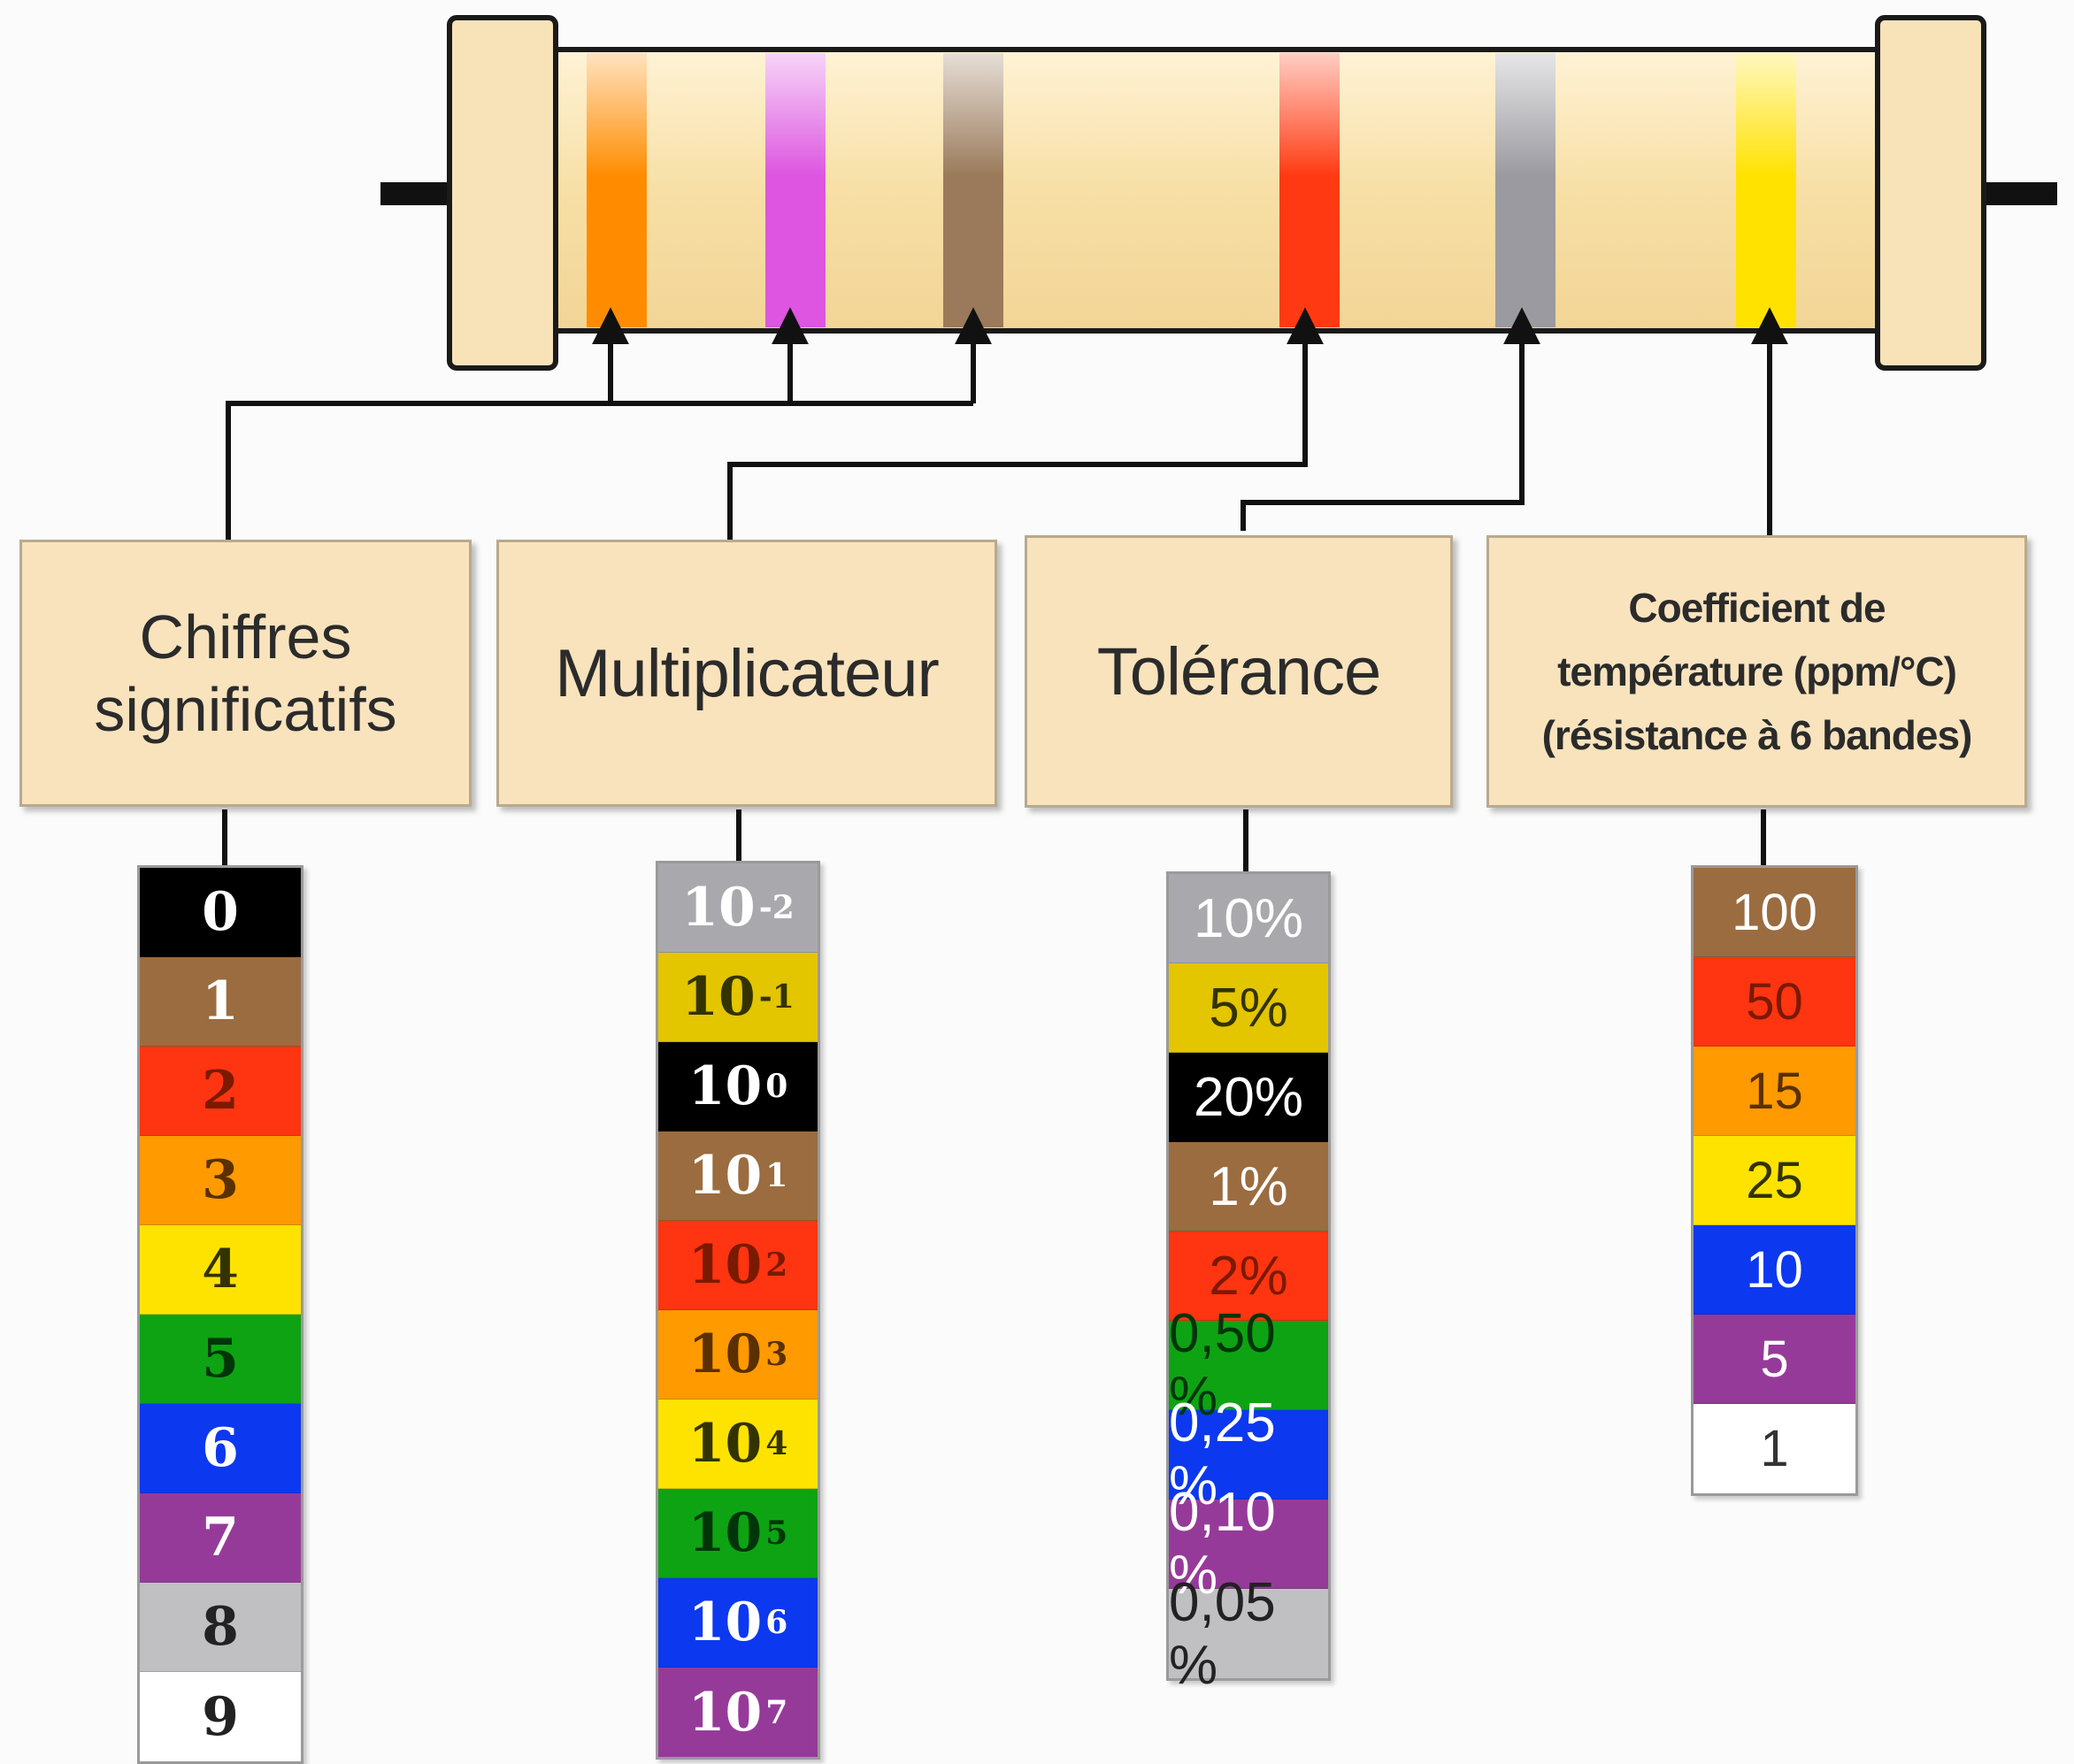 The image size is (2074, 1764). Describe the element at coordinates (599, 471) in the screenshot. I see `digits-connector` at that location.